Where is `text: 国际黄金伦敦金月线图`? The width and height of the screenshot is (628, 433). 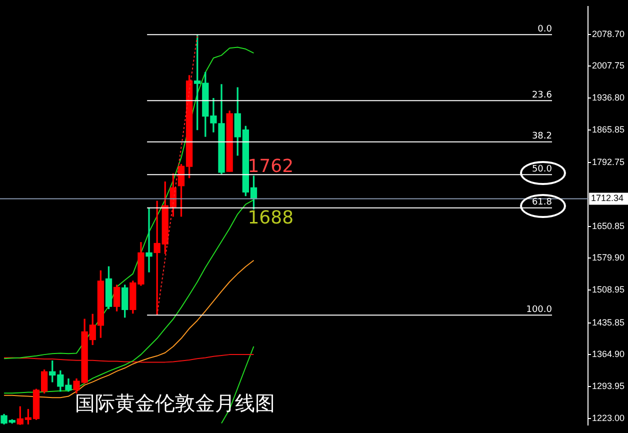
text: 国际黄金伦敦金月线图 is located at coordinates (175, 403).